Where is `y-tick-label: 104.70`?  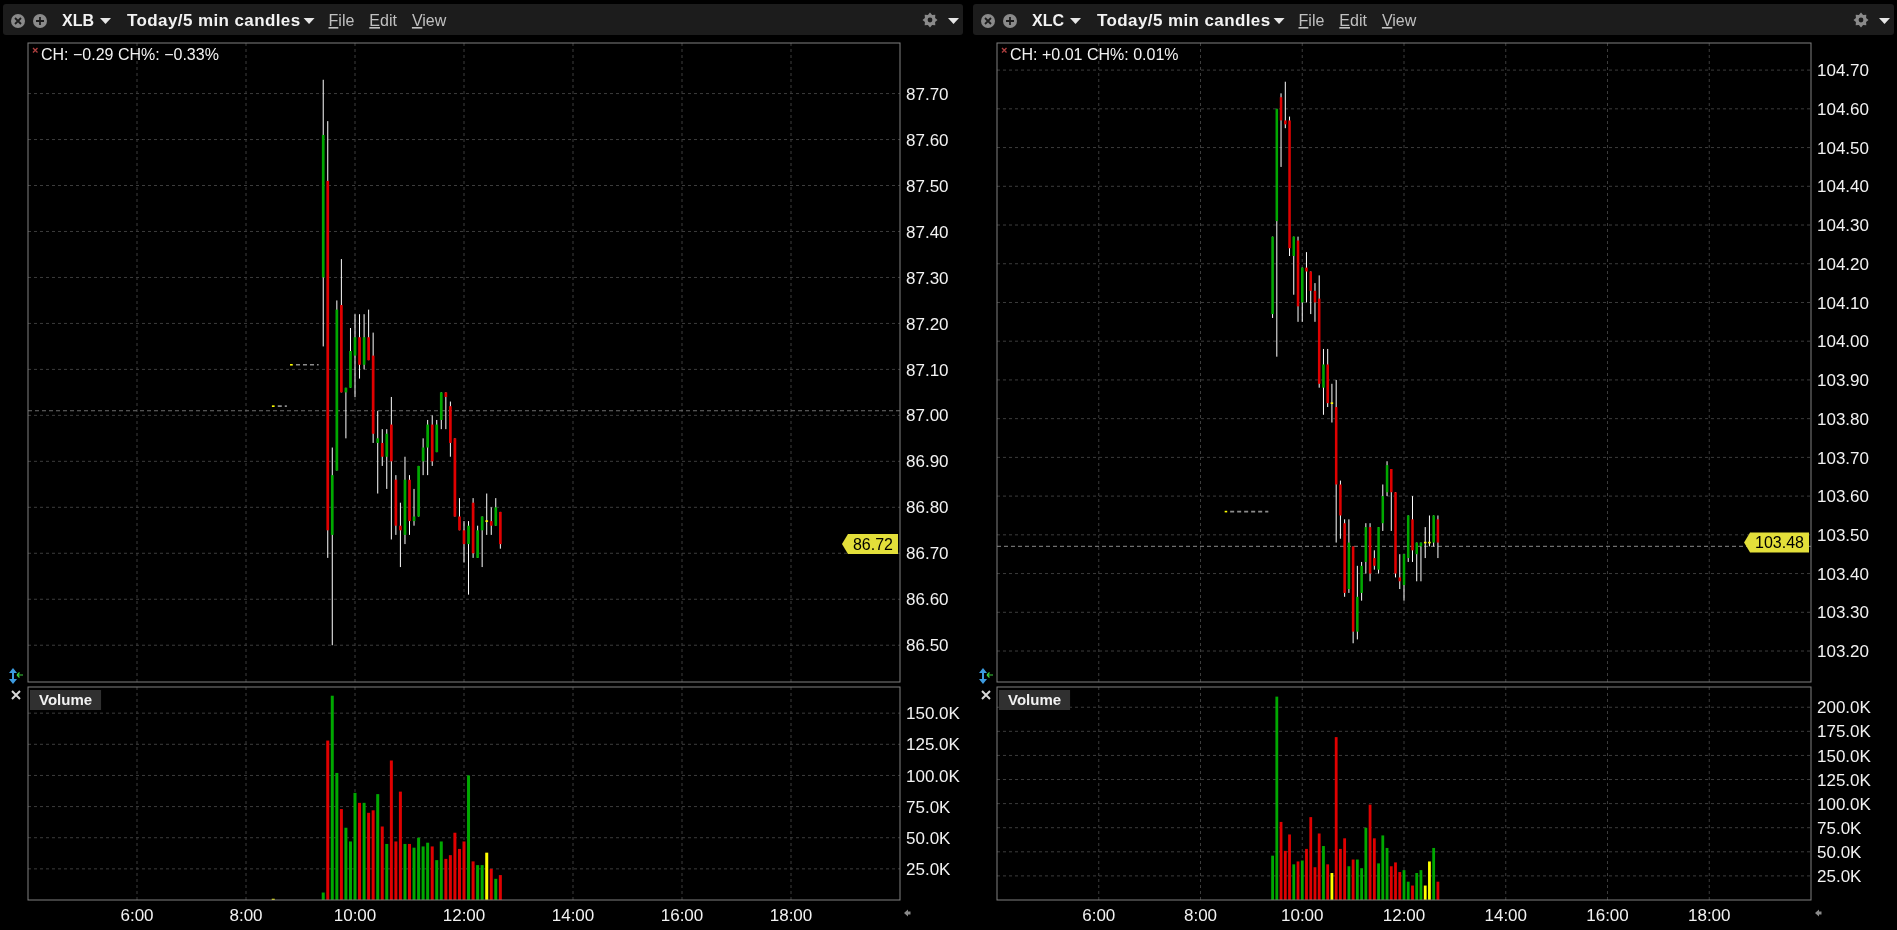
y-tick-label: 104.70 is located at coordinates (1843, 71).